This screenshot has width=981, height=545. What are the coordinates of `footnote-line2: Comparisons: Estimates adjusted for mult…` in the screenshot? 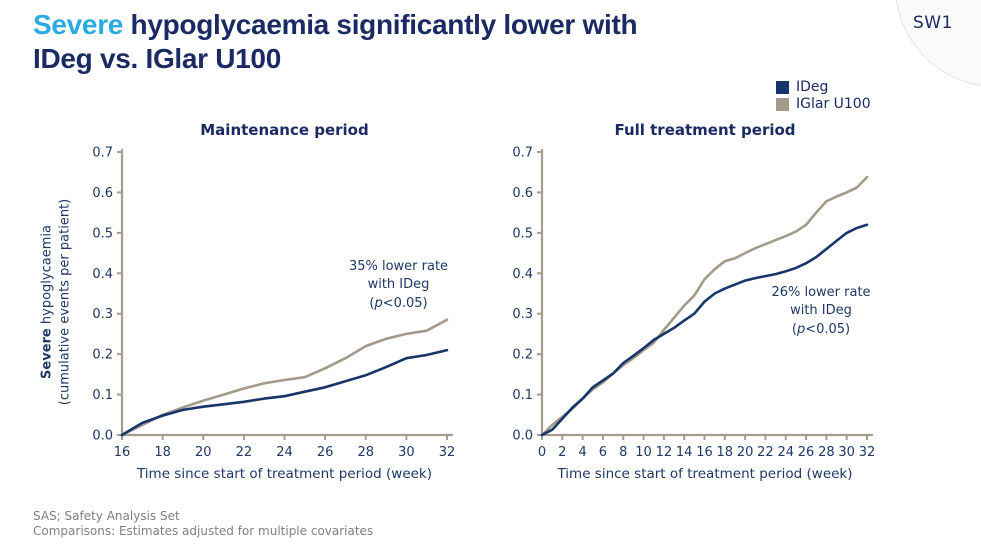 It's located at (203, 530).